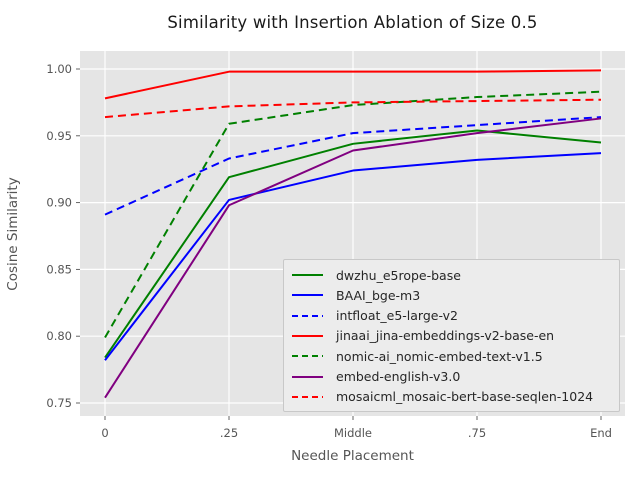 The image size is (640, 480). What do you see at coordinates (59, 269) in the screenshot?
I see `y-tick-label: 0.85` at bounding box center [59, 269].